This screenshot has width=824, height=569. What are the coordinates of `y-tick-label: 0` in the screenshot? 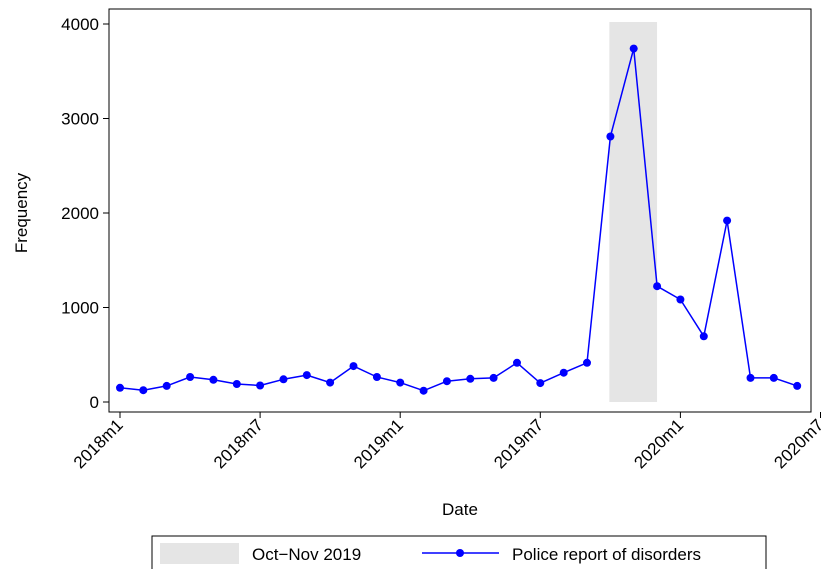 It's located at (94, 402).